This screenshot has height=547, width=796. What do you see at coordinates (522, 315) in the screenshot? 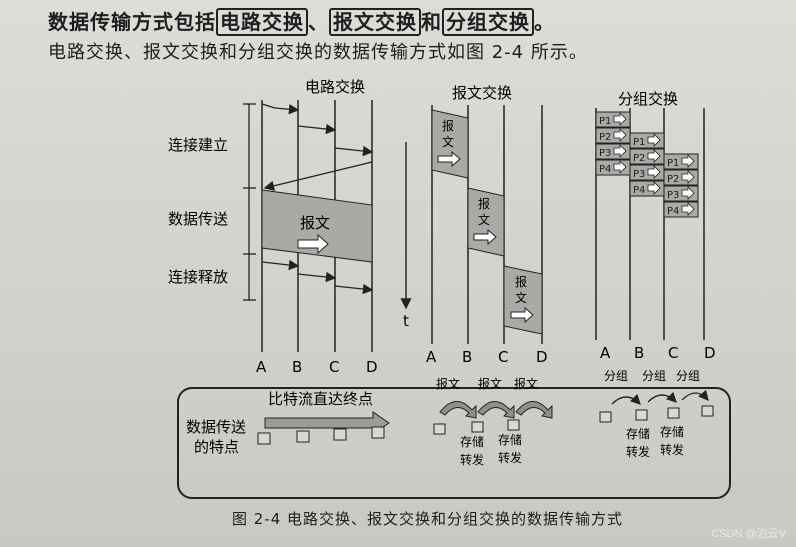
I see `msg-block3-arrow-icon` at bounding box center [522, 315].